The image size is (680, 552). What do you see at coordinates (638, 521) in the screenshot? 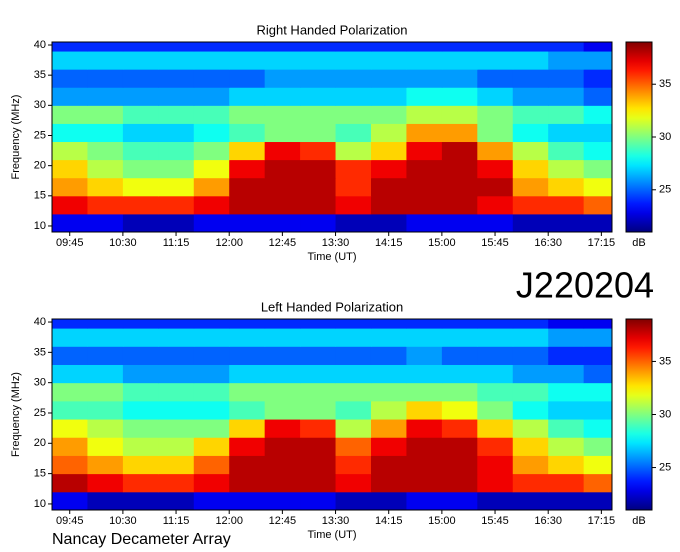
I see `colorbar-label: dB` at bounding box center [638, 521].